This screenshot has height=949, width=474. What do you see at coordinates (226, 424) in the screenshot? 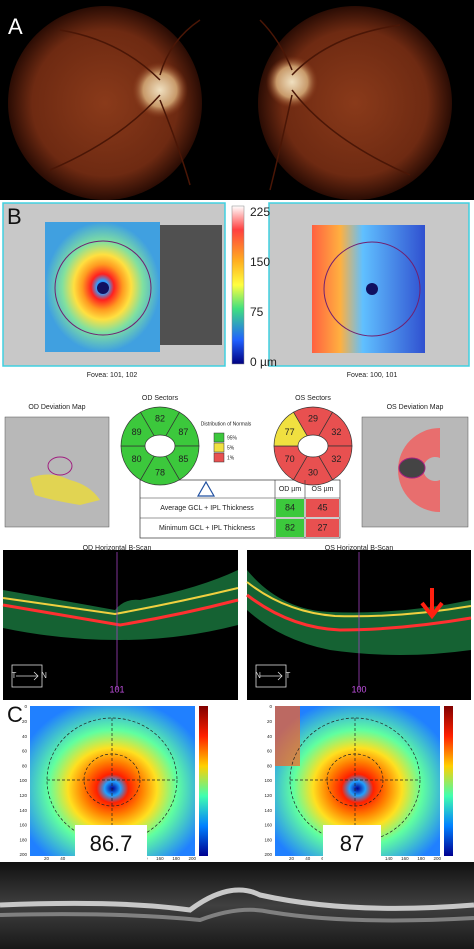
I see `legend-title: Distribution of Normals` at bounding box center [226, 424].